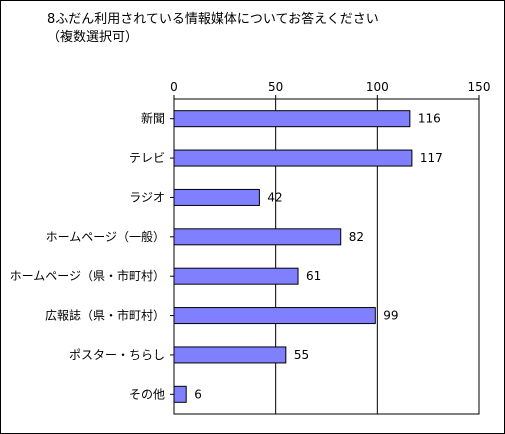 The image size is (505, 434). Describe the element at coordinates (390, 316) in the screenshot. I see `value-label: 99` at that location.